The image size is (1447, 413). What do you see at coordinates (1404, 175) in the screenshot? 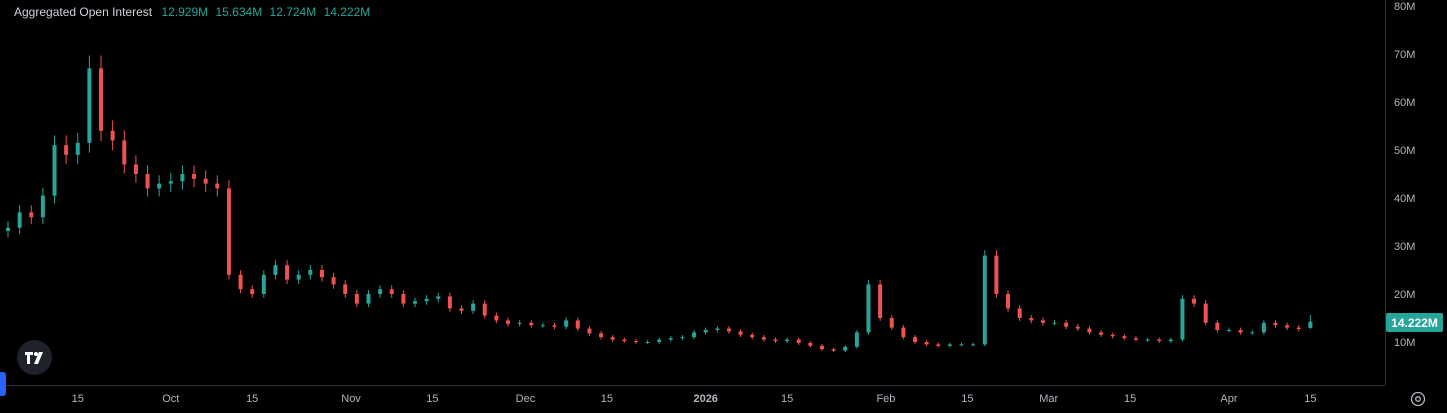
I see `price-axis: 10M 20M 30M 40M 50M 60M 70M 80M` at bounding box center [1404, 175].